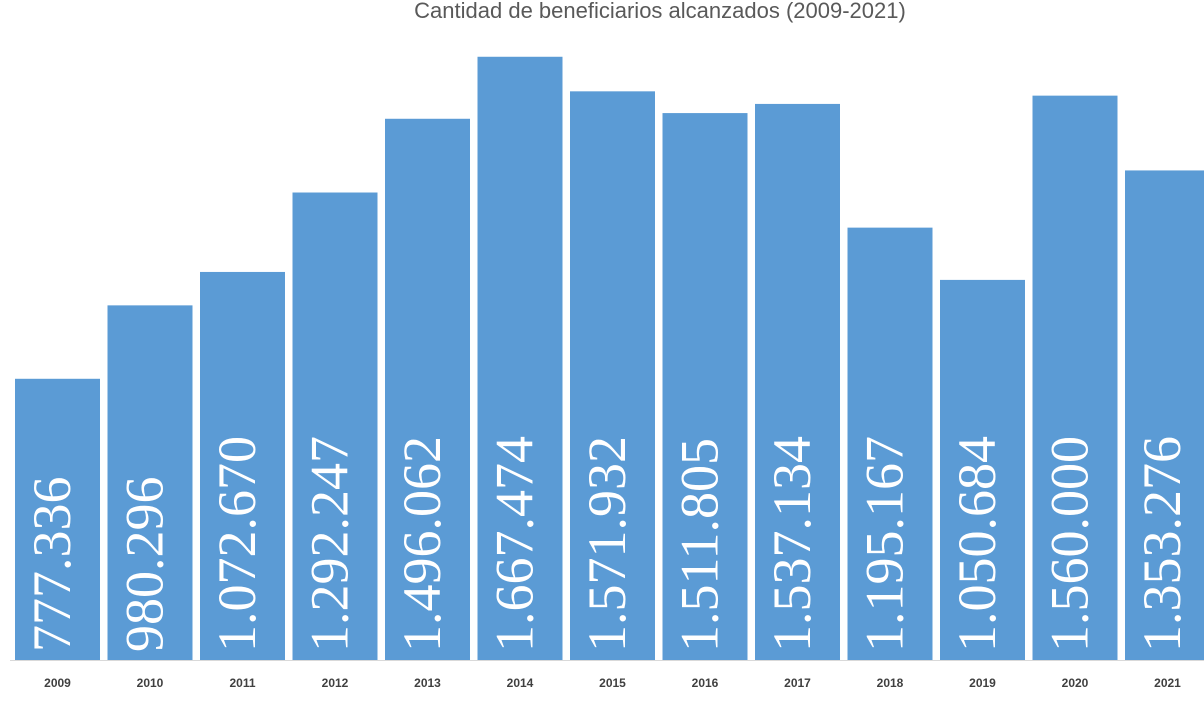  Describe the element at coordinates (427, 683) in the screenshot. I see `x-tick-label: 2013` at that location.